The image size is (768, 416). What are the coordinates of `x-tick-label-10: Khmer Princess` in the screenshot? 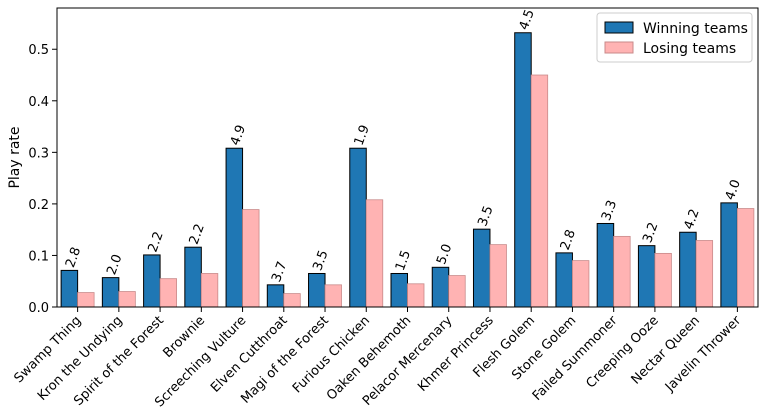 It's located at (456, 354).